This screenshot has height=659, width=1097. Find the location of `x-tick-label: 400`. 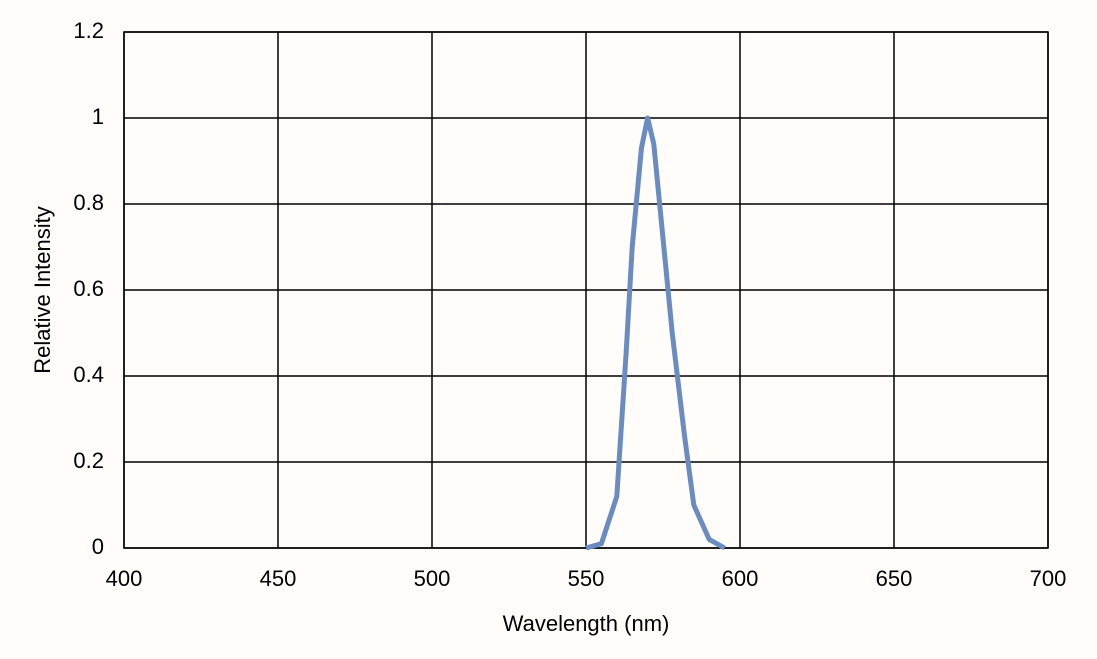

x-tick-label: 400 is located at coordinates (124, 578).